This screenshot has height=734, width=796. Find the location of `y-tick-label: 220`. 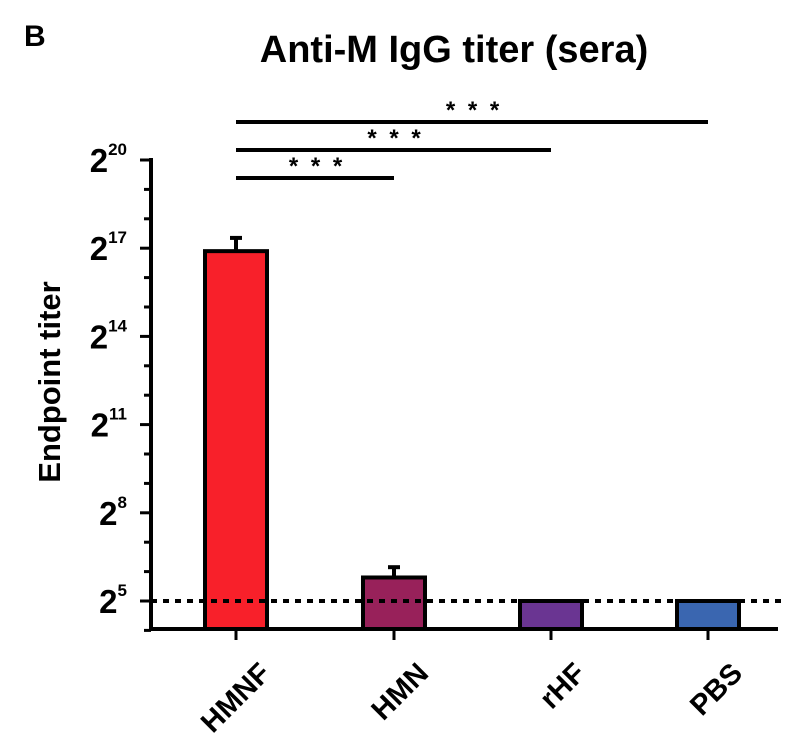

y-tick-label: 220 is located at coordinates (108, 159).